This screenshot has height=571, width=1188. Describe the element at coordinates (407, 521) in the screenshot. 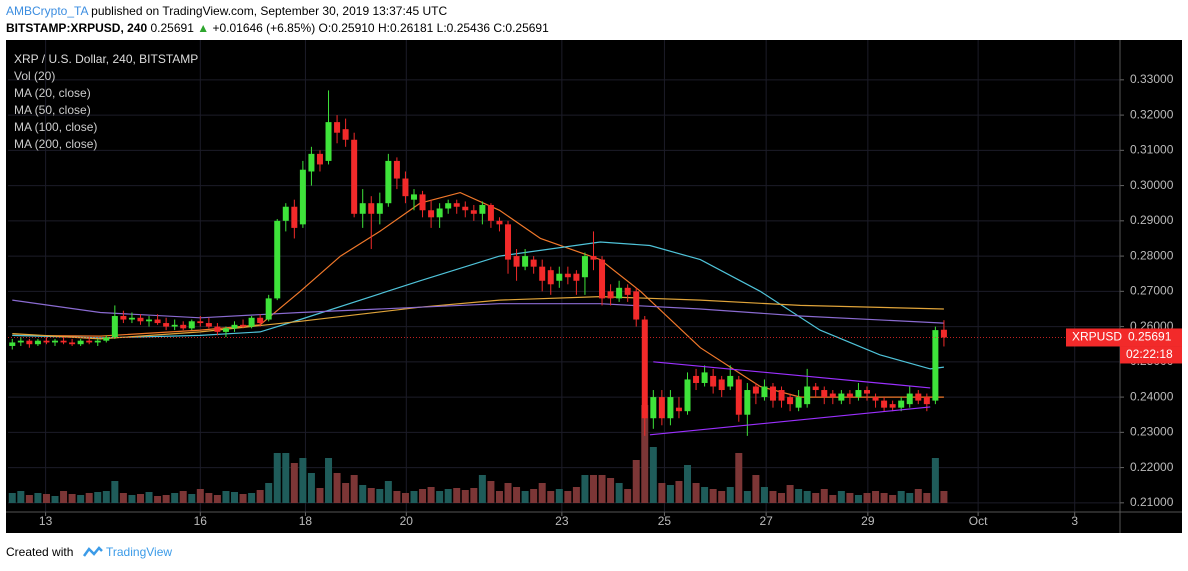

I see `x-tick-label: 20` at that location.